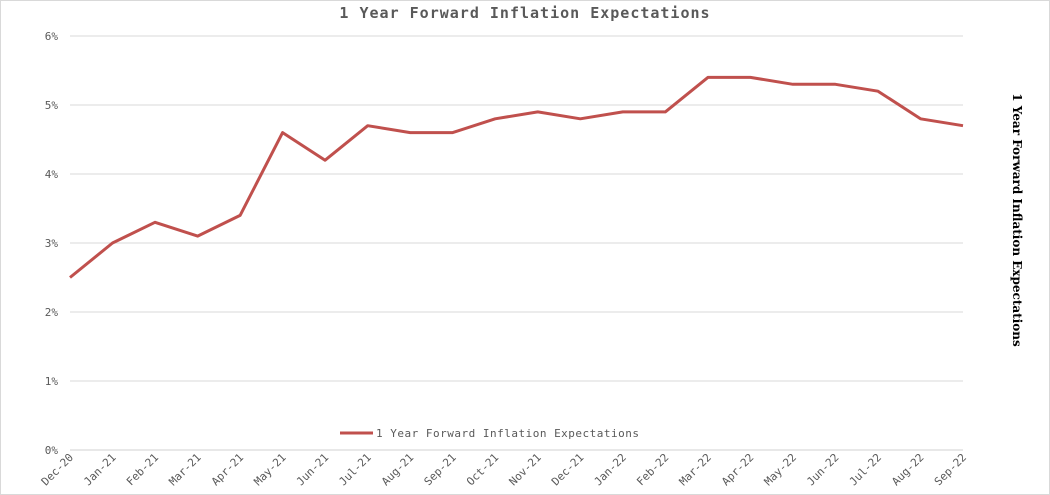 The image size is (1050, 495). Describe the element at coordinates (184, 469) in the screenshot. I see `x-tick-label: Mar-21` at that location.